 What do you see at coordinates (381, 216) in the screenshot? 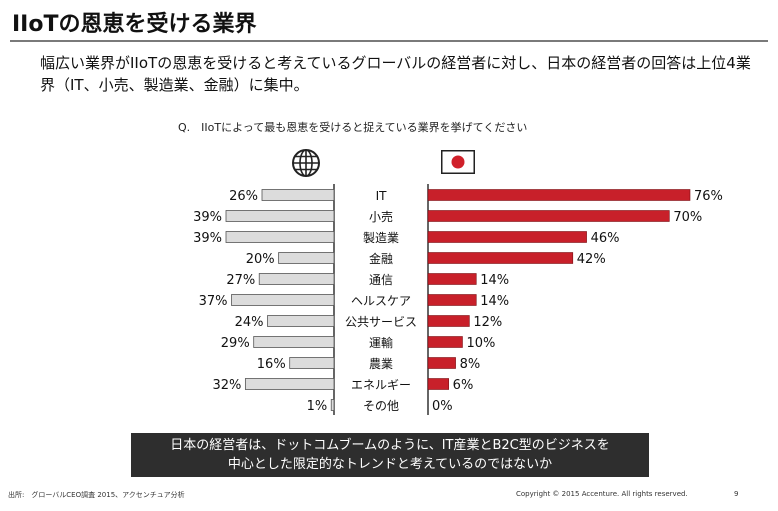
I see `category-label: 小売` at bounding box center [381, 216].